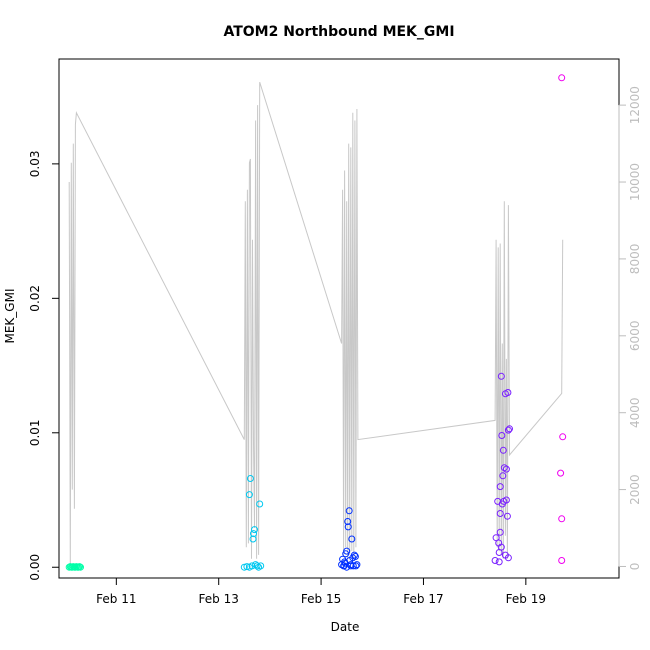 The height and width of the screenshot is (650, 650). Describe the element at coordinates (35, 164) in the screenshot. I see `y-tick-label: 0.03` at that location.